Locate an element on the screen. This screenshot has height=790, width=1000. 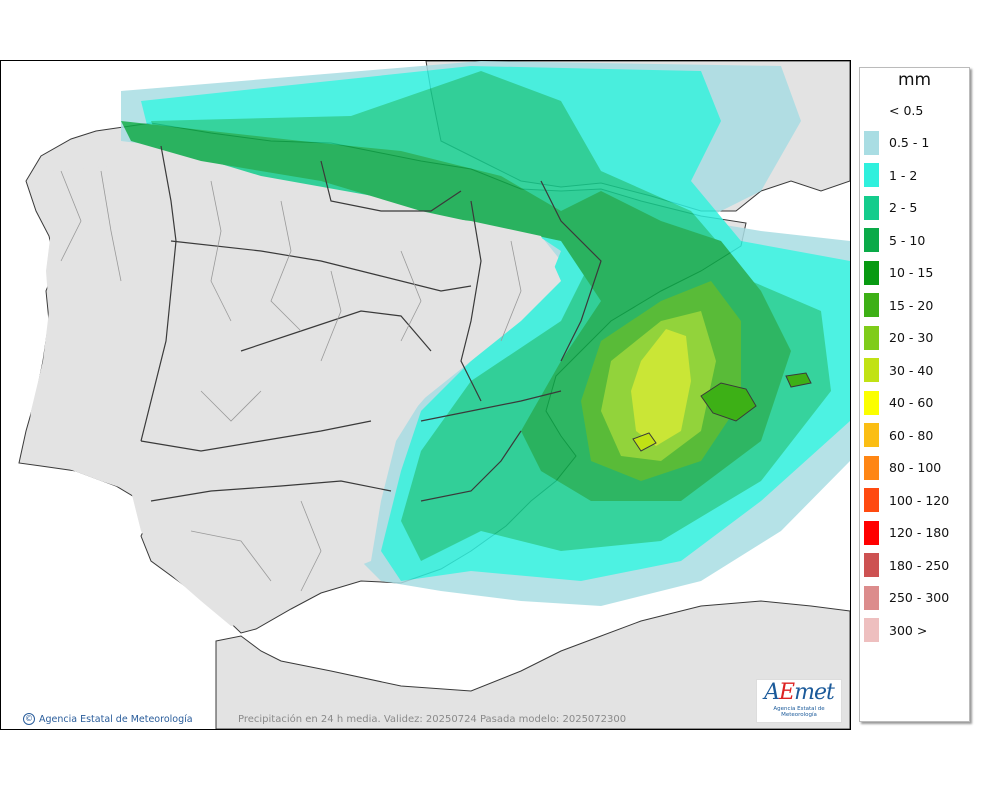
legend-item: 100 - 120 is located at coordinates (906, 500).